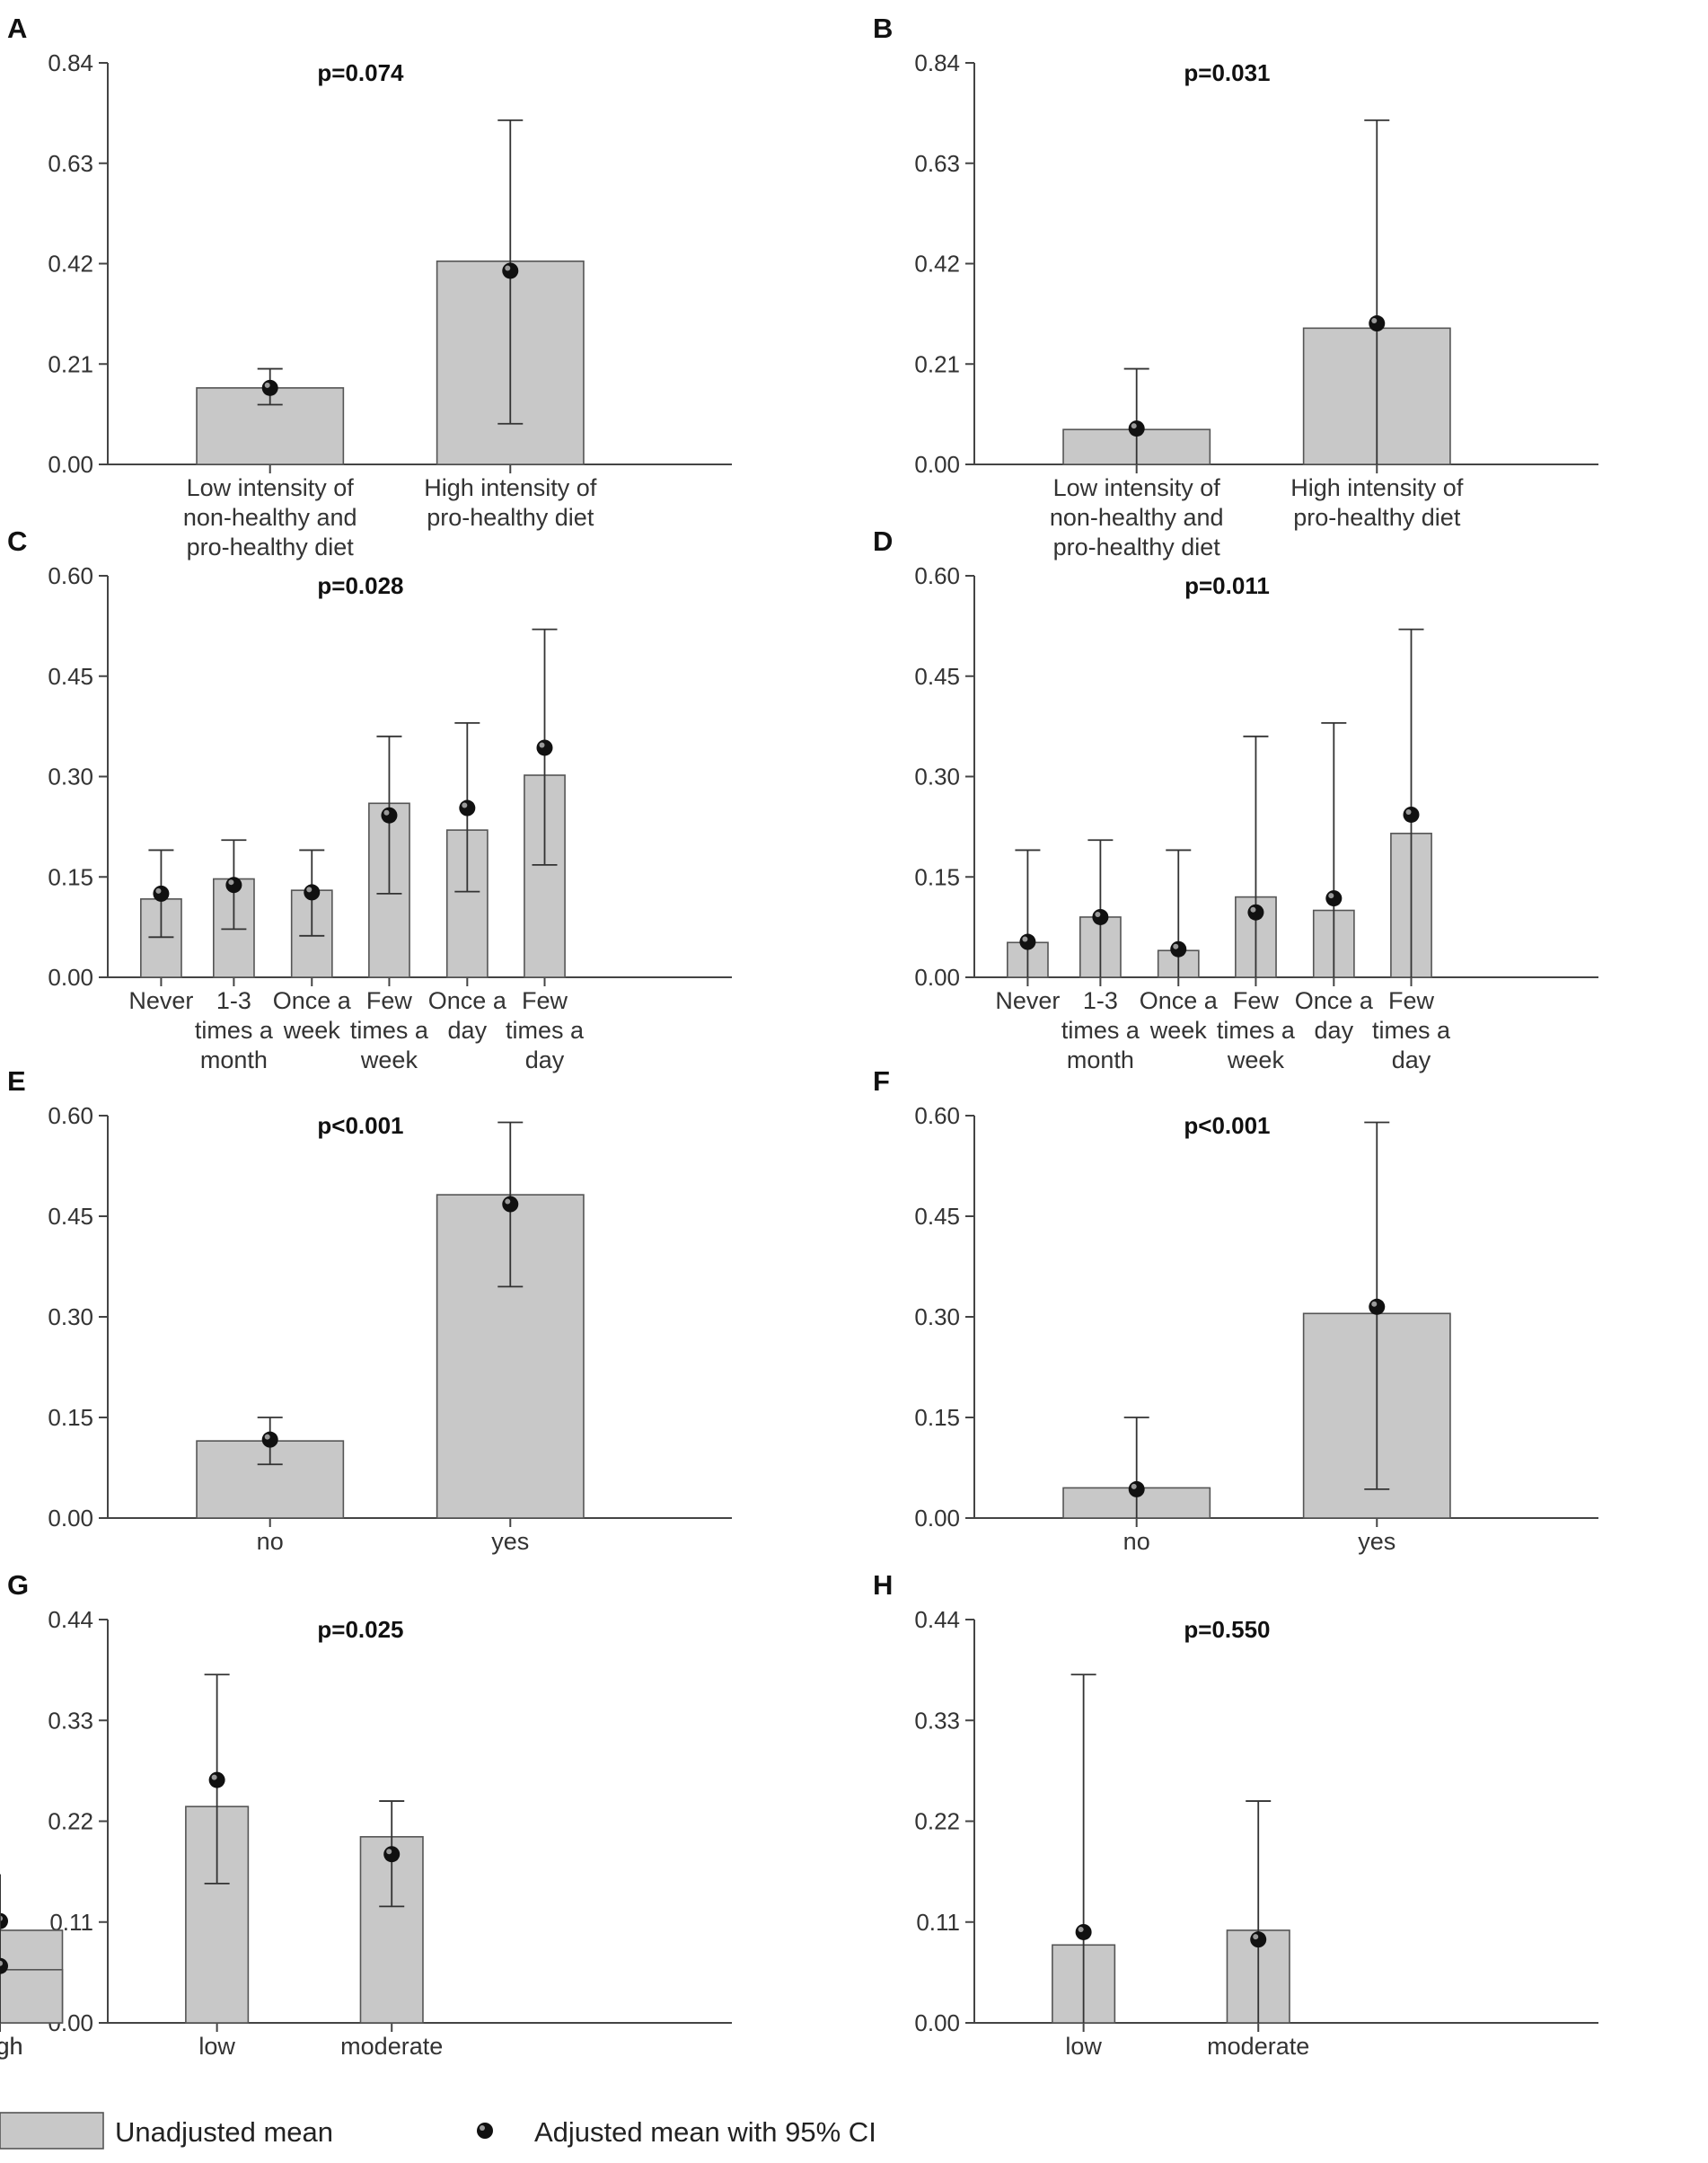 Image resolution: width=1708 pixels, height=2163 pixels. What do you see at coordinates (271, 547) in the screenshot?
I see `panel-a-x-category-label-line: pro-healthy diet` at bounding box center [271, 547].